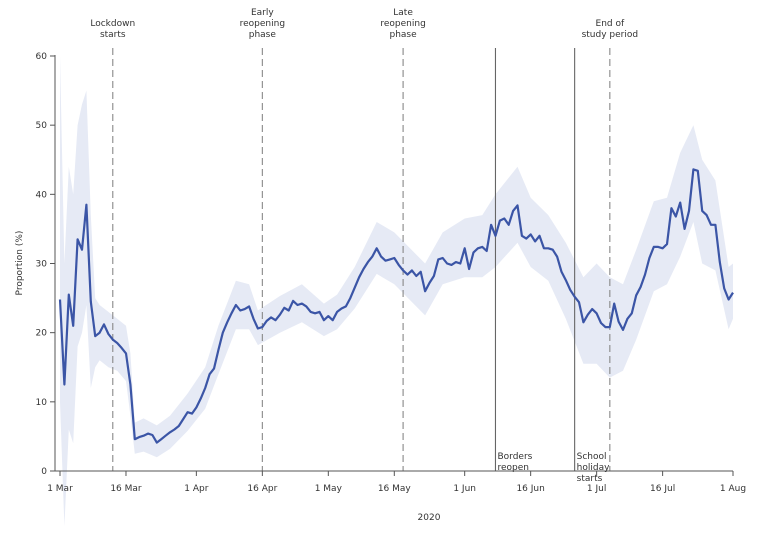 This screenshot has height=537, width=761. Describe the element at coordinates (196, 489) in the screenshot. I see `x-tick-label-2: 1 Apr` at that location.